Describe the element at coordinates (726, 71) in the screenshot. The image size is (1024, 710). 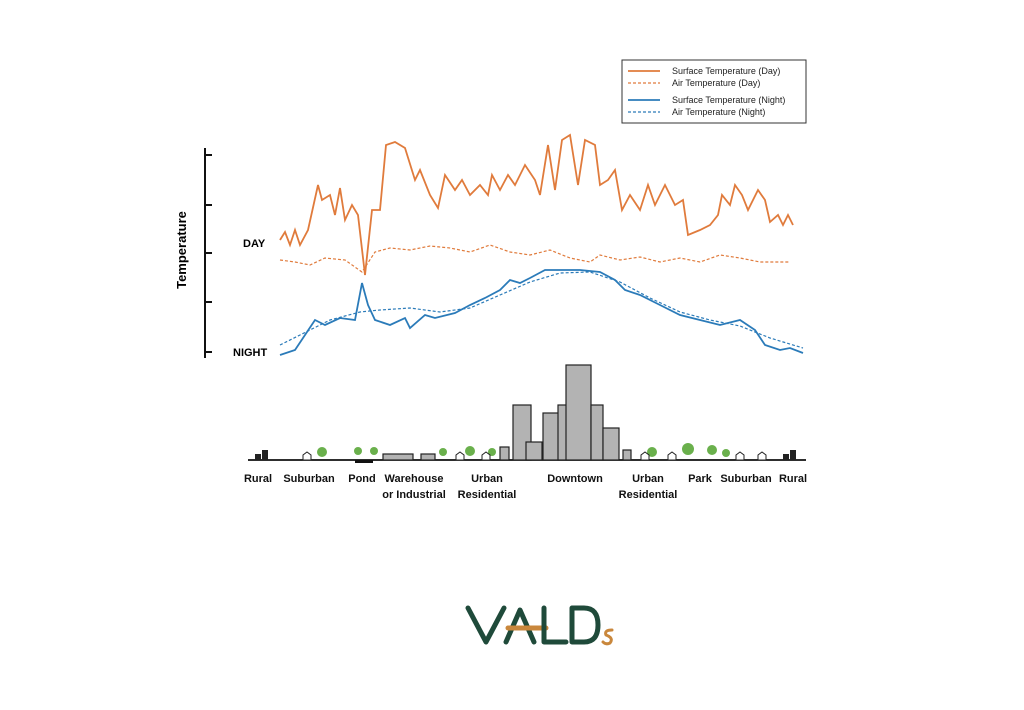
I see `legend-label: Surface Temperature (Day)` at that location.